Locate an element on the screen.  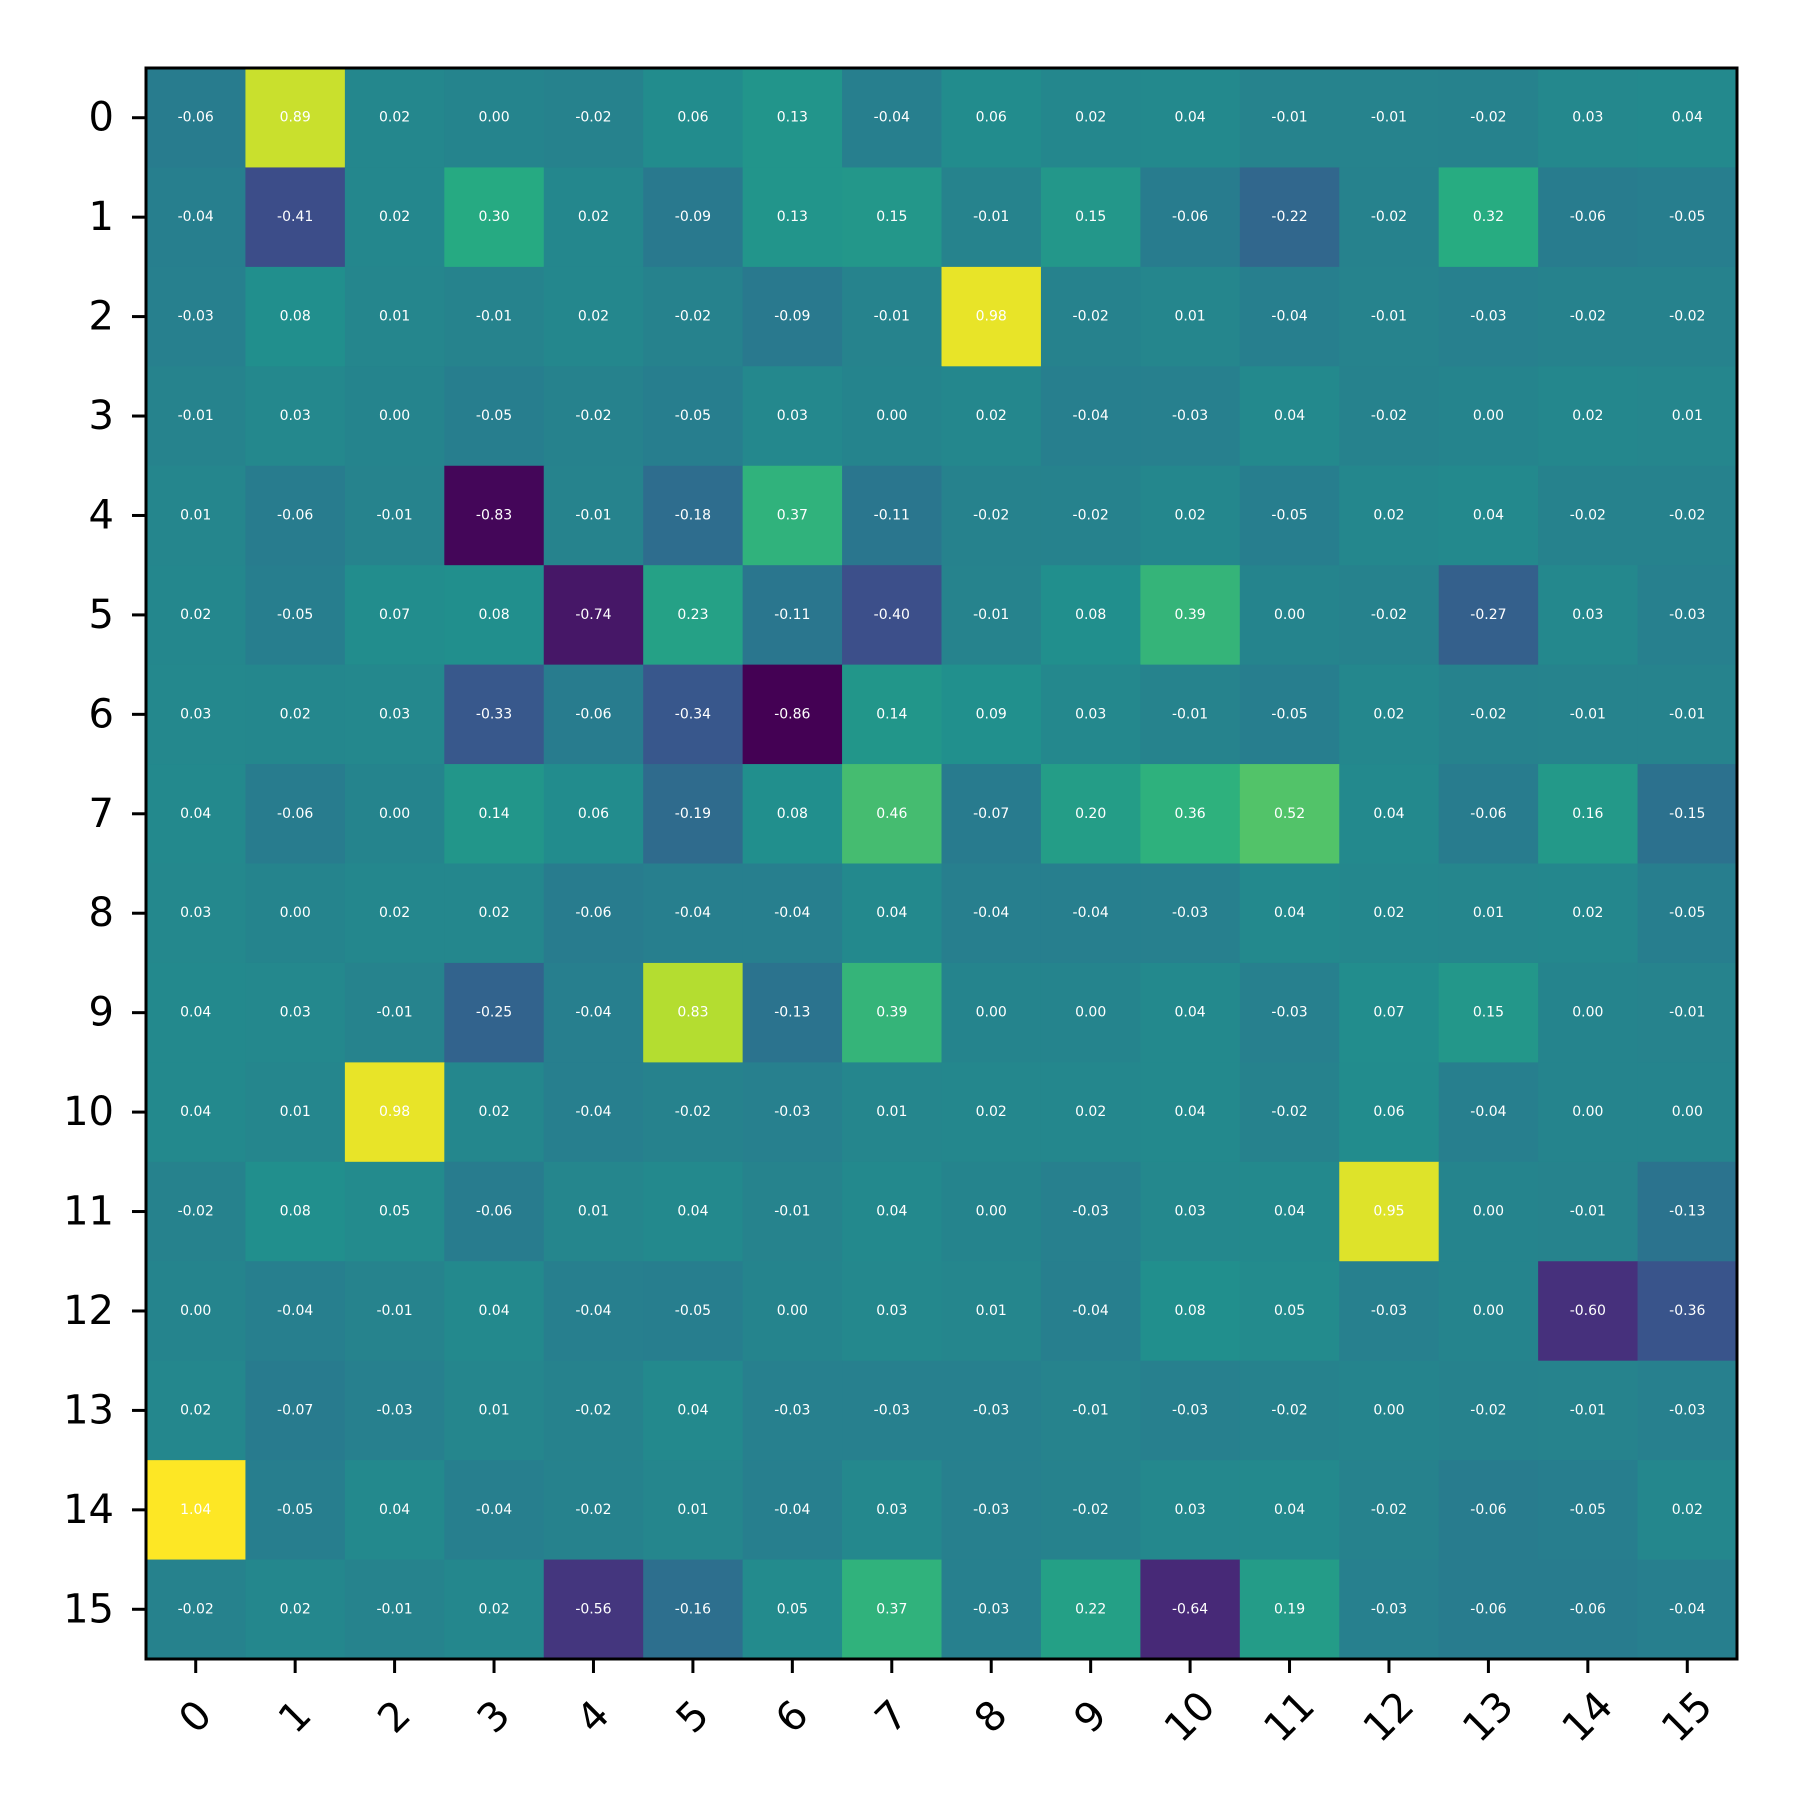
x-tick-label: 11 is located at coordinates (1289, 1717).